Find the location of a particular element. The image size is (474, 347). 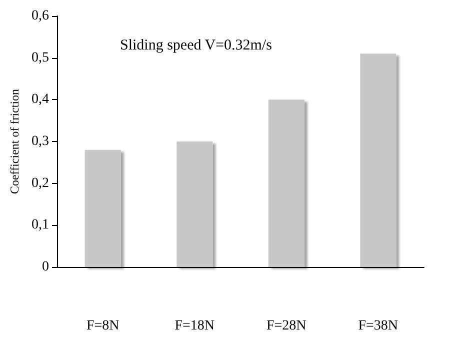

annotation: Sliding speed V=0.32m/s is located at coordinates (196, 46).